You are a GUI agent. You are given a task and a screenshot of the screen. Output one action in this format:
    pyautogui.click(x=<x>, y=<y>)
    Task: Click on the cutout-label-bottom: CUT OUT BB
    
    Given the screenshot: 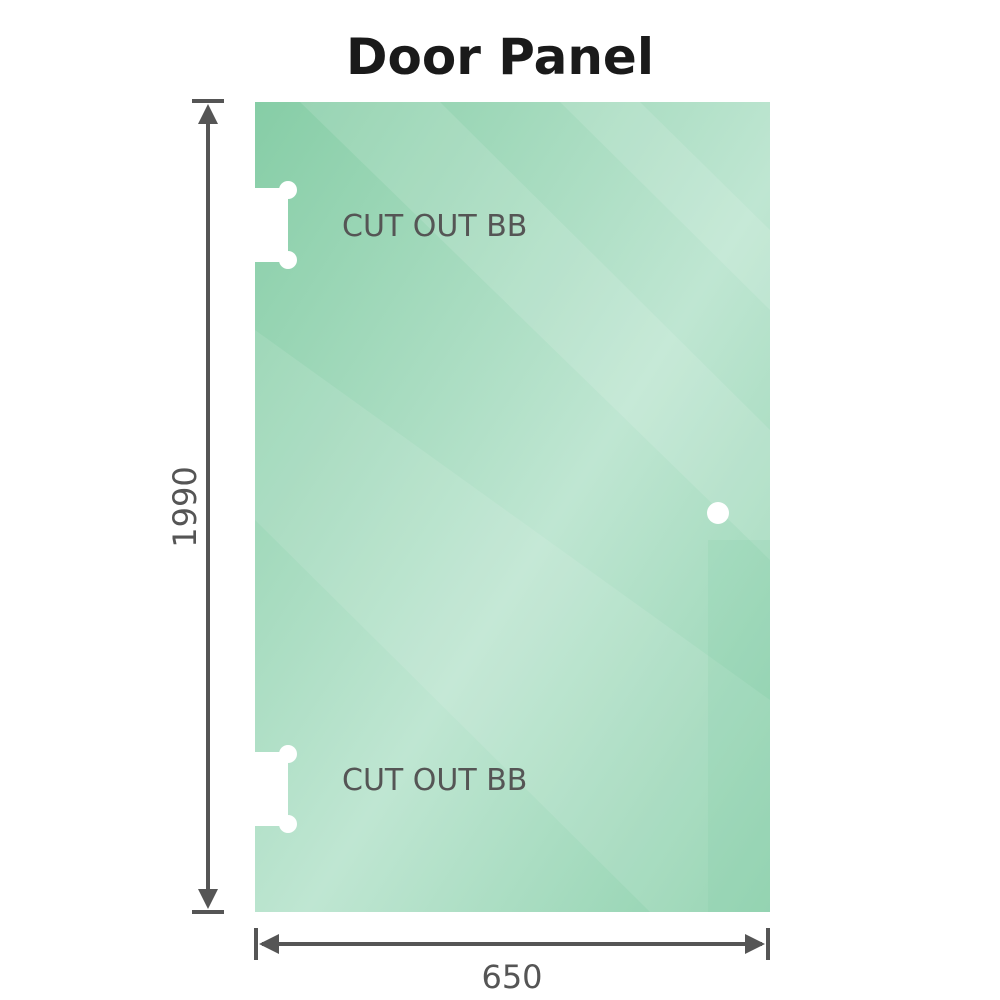 What is the action you would take?
    pyautogui.click(x=434, y=780)
    